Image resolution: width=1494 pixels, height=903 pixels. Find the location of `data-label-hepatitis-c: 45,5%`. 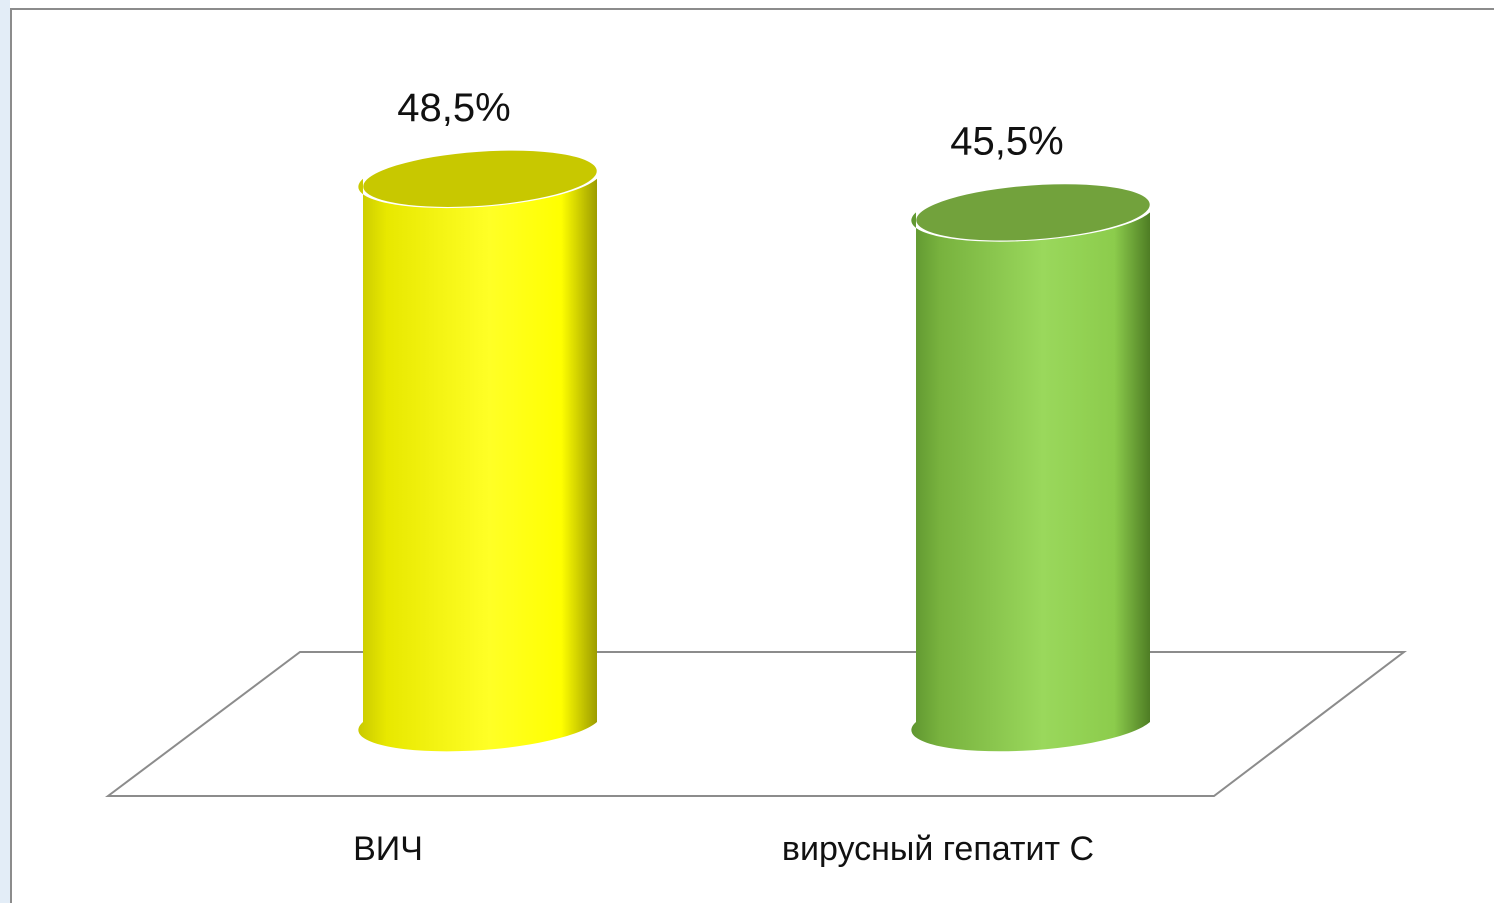

data-label-hepatitis-c: 45,5% is located at coordinates (1006, 141).